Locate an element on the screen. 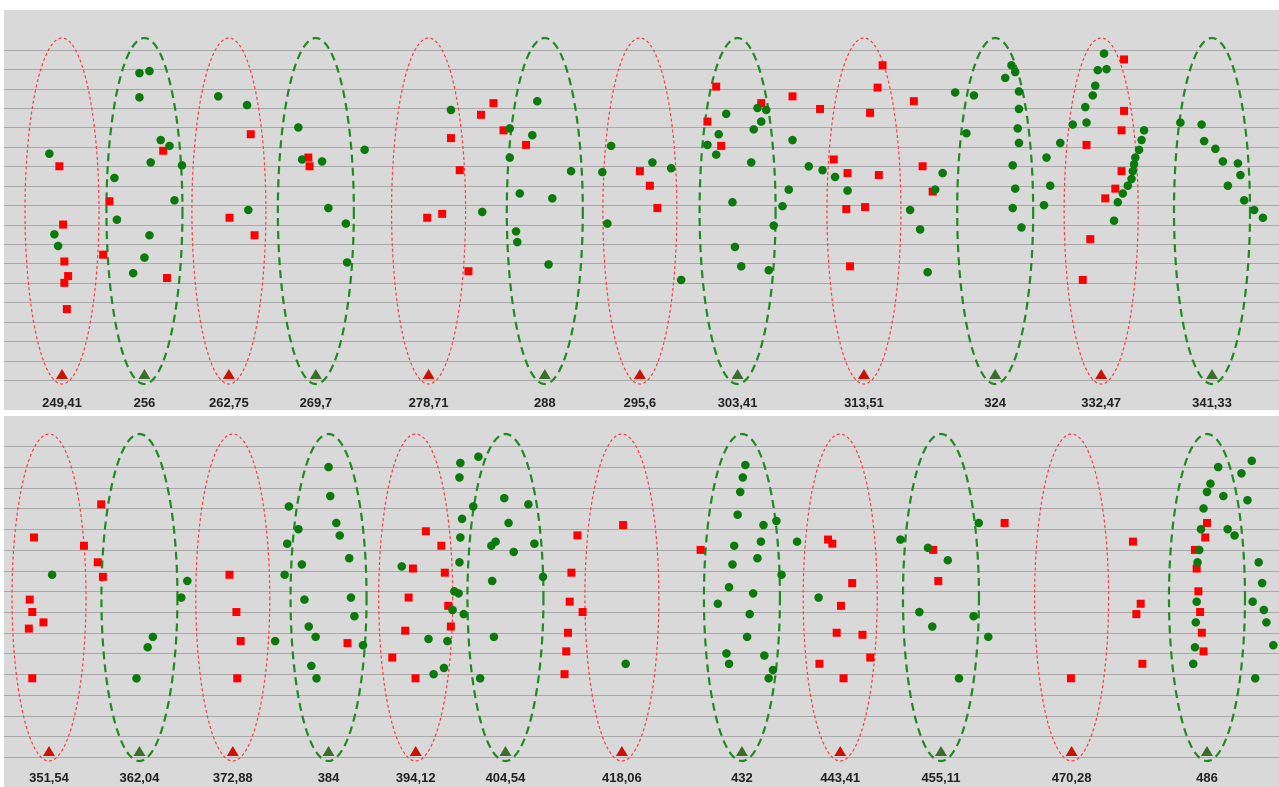  x-tick-label: 362,04 is located at coordinates (140, 777).